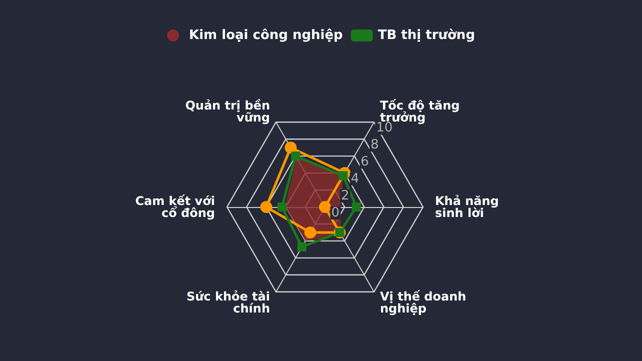  What do you see at coordinates (467, 207) in the screenshot?
I see `spoke-label: Khả năng sinh lời` at bounding box center [467, 207].